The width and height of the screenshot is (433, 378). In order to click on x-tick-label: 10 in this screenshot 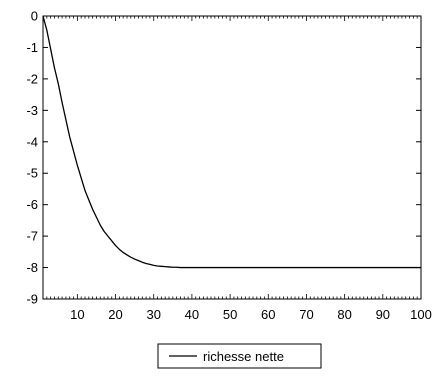, I will do `click(77, 314)`.